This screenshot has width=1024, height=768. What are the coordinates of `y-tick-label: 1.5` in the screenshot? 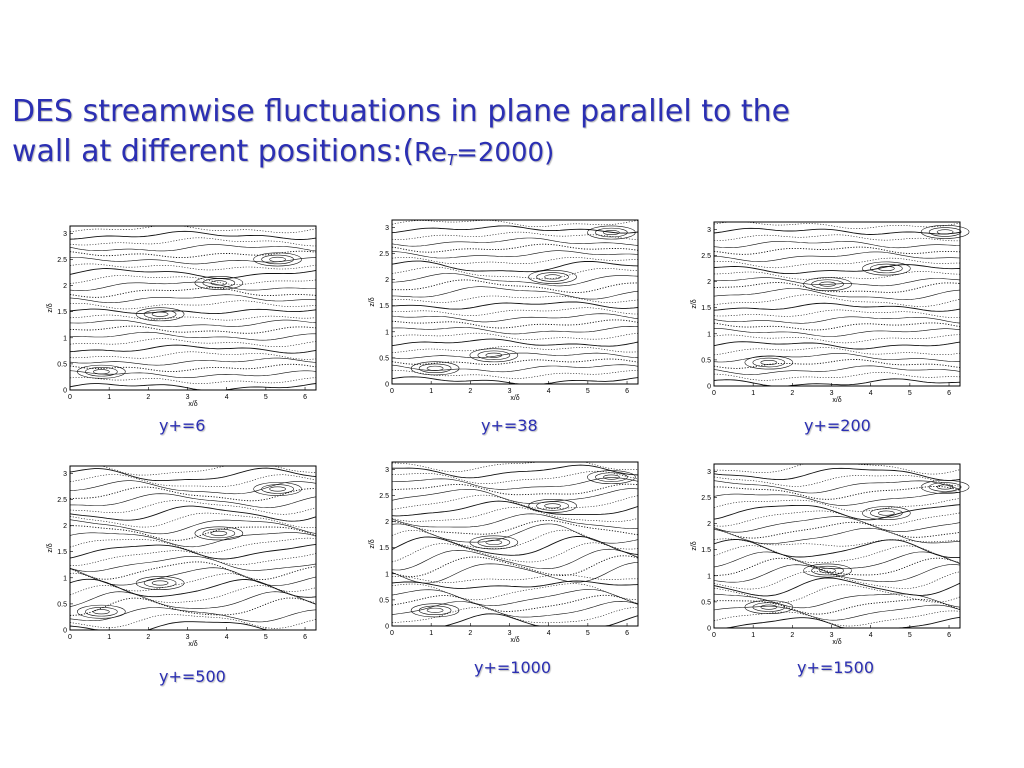 It's located at (62, 312).